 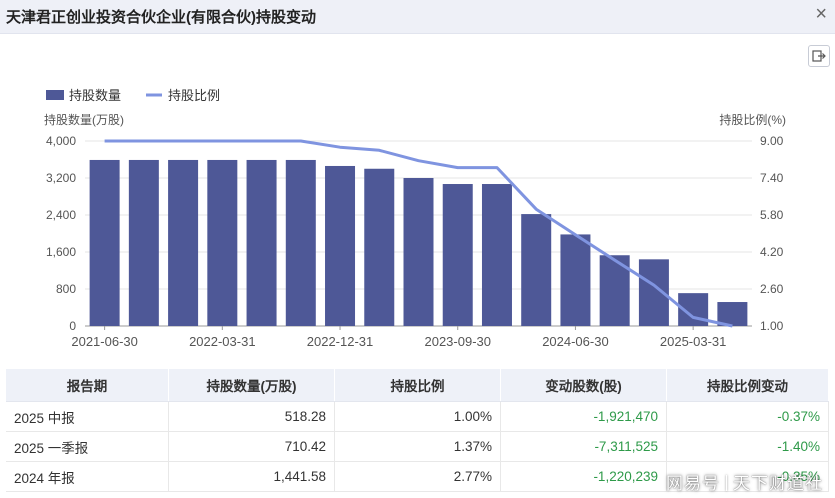 What do you see at coordinates (583, 476) in the screenshot?
I see `cell-change: -1,220,239` at bounding box center [583, 476].